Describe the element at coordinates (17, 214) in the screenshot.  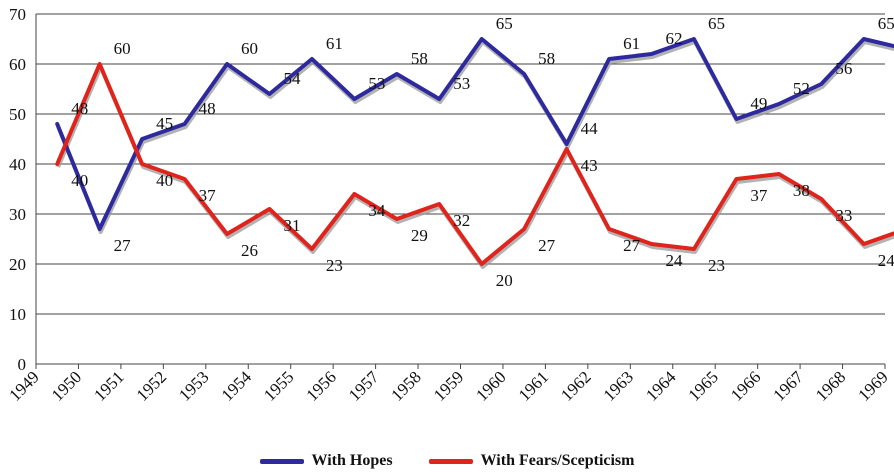
I see `y-tick-label-30: 30` at that location.